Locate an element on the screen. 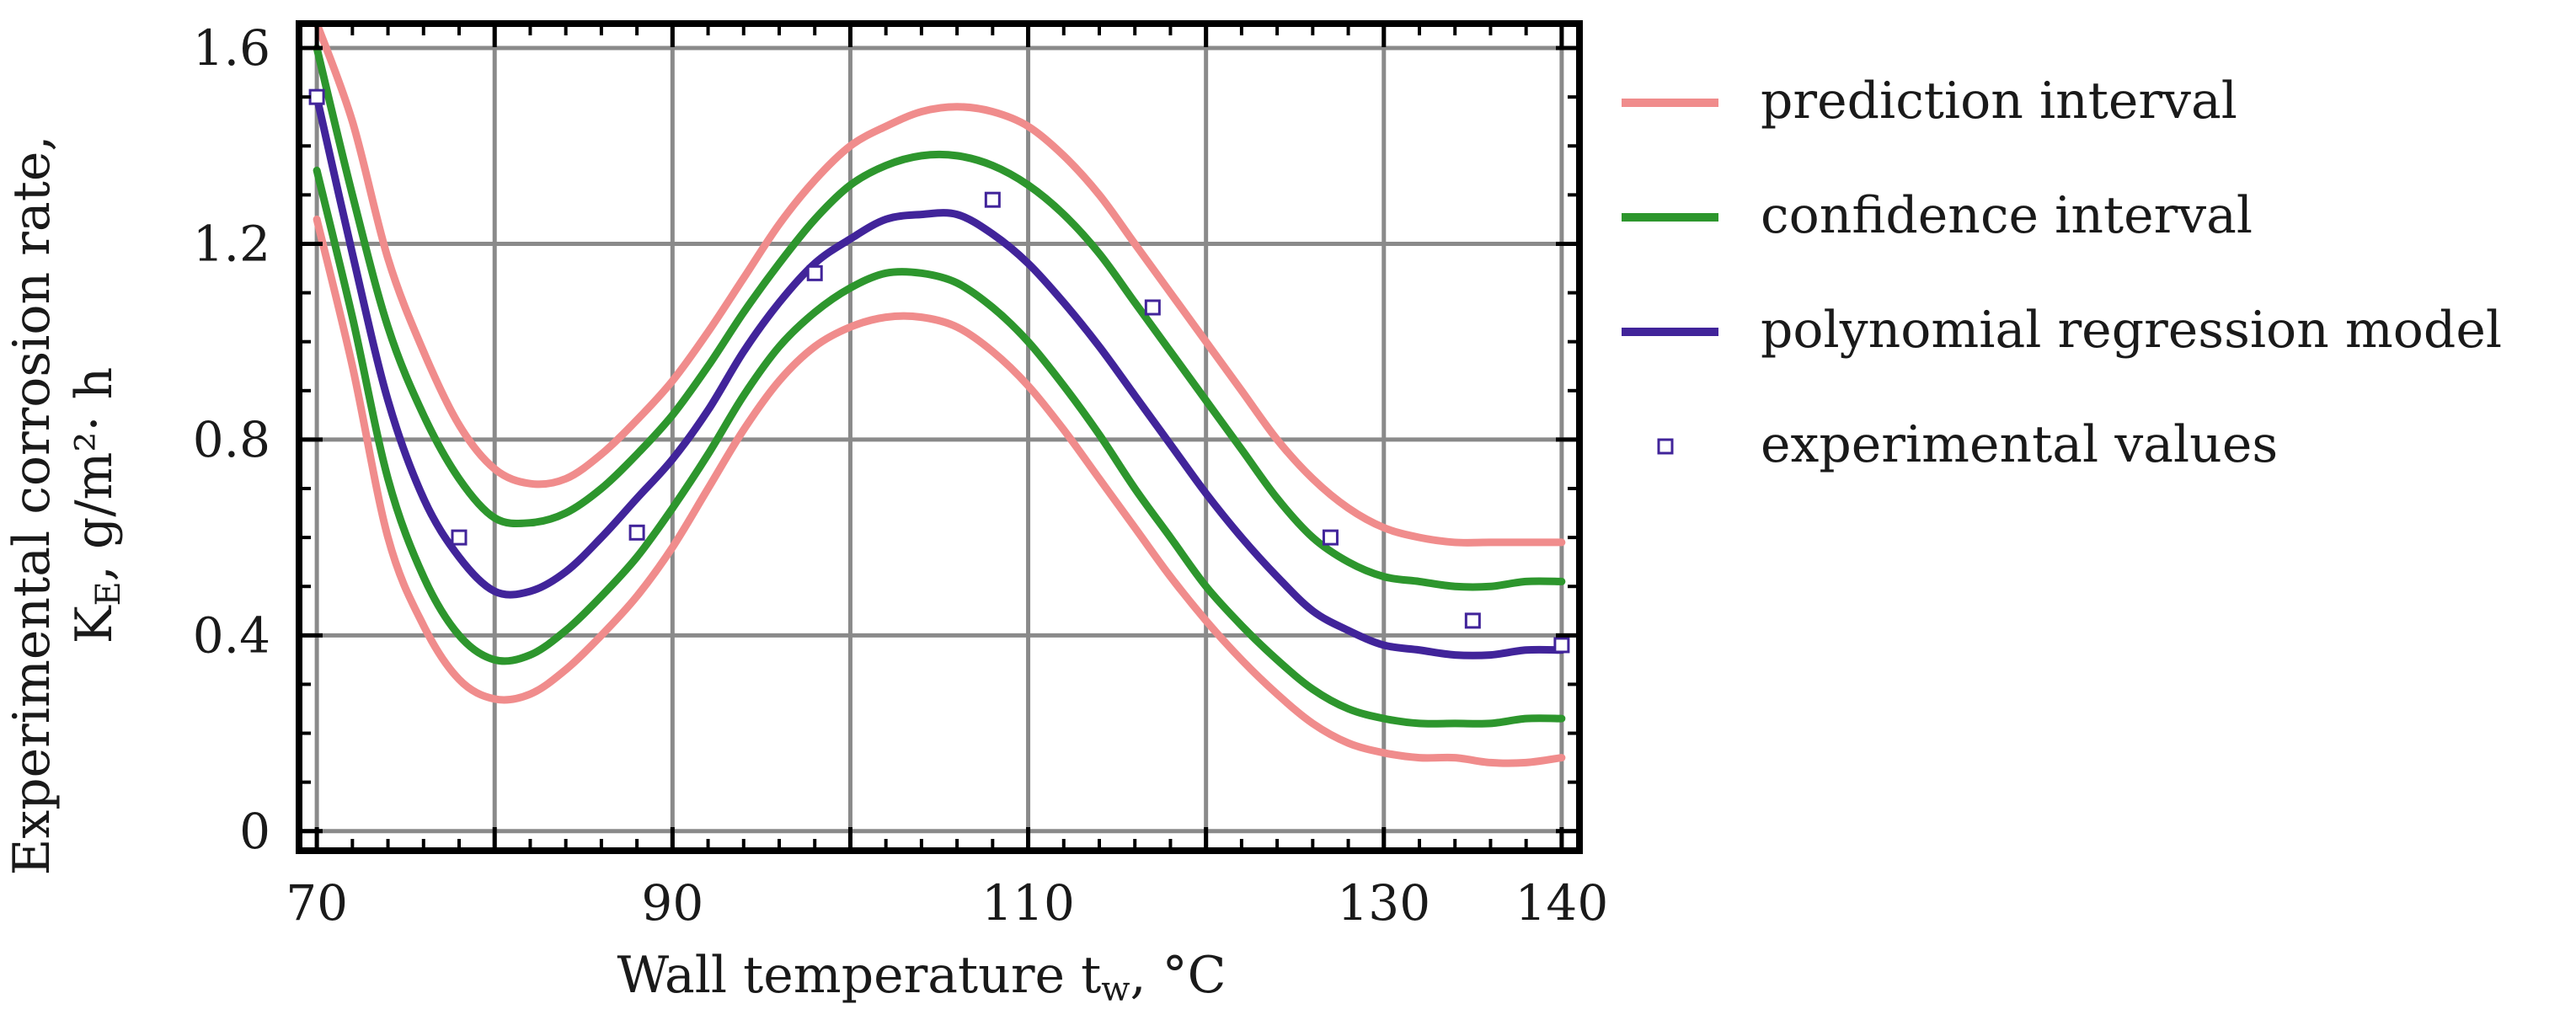  legend-label: experimental values is located at coordinates (2019, 444).